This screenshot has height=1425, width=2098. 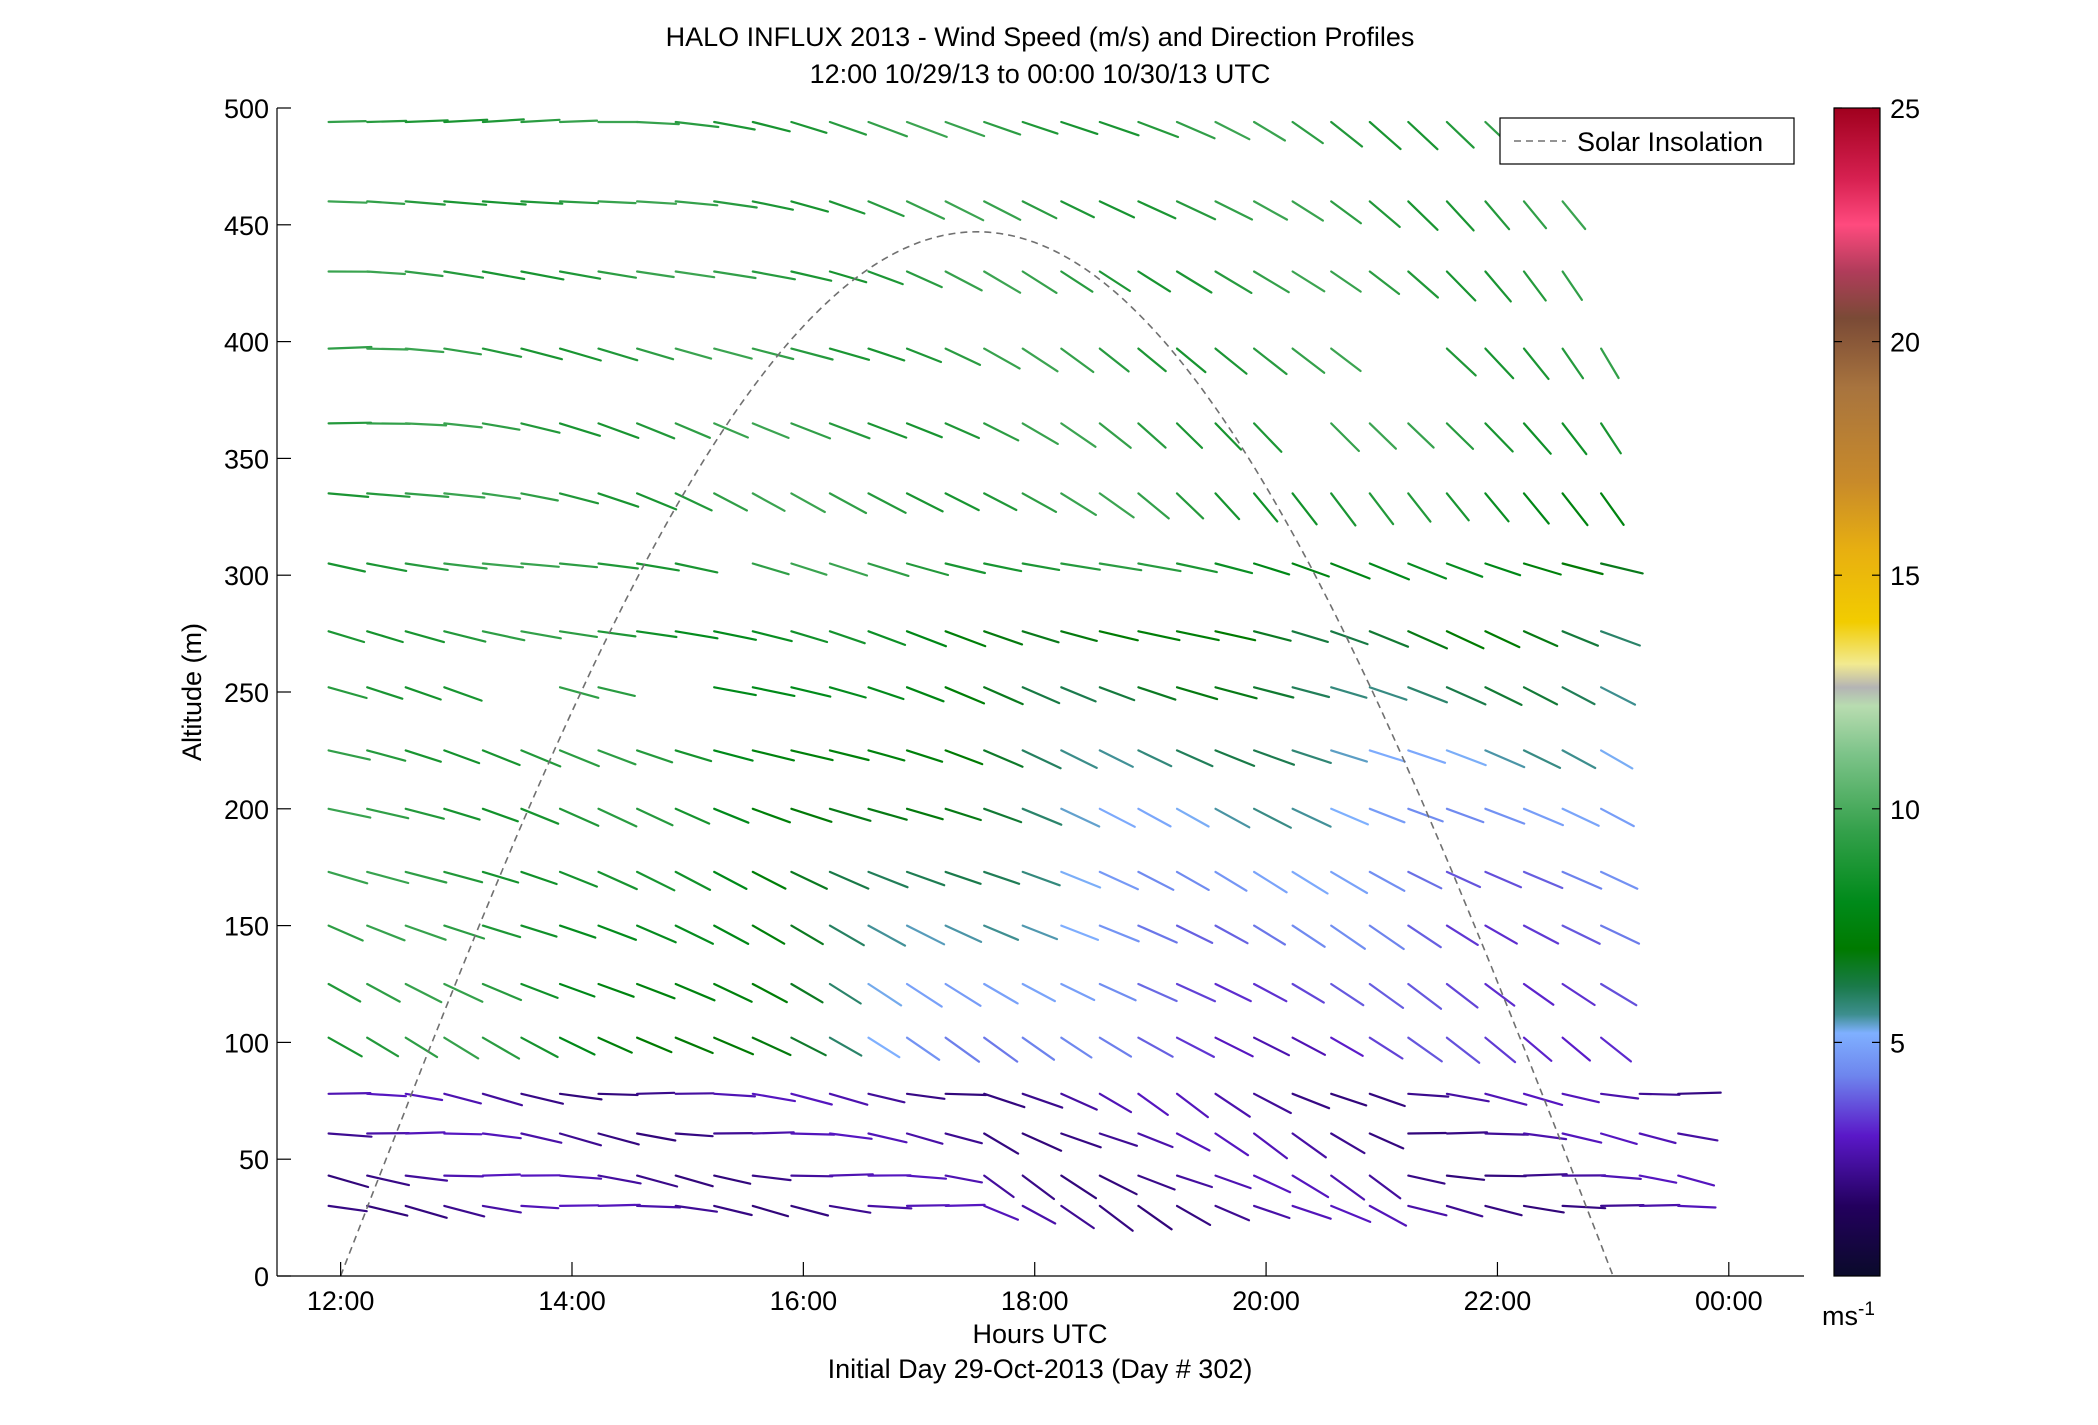 I want to click on colorbar-unit: ms-1, so click(x=1848, y=1315).